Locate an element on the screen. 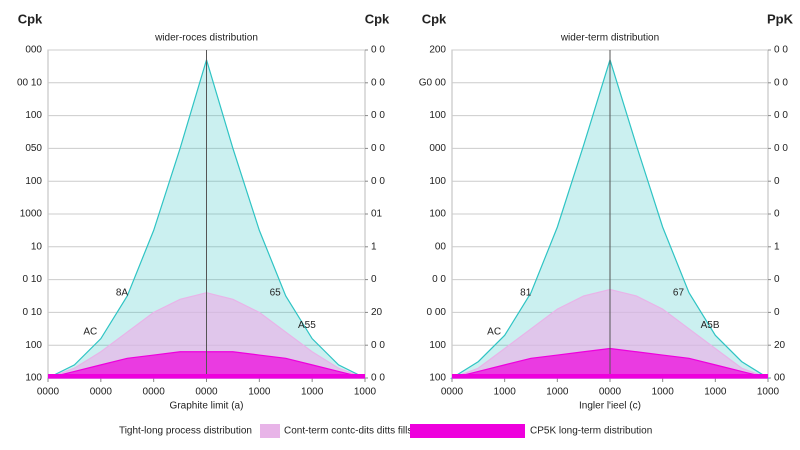 The height and width of the screenshot is (450, 800). chart-title: wider-term distribution is located at coordinates (609, 38).